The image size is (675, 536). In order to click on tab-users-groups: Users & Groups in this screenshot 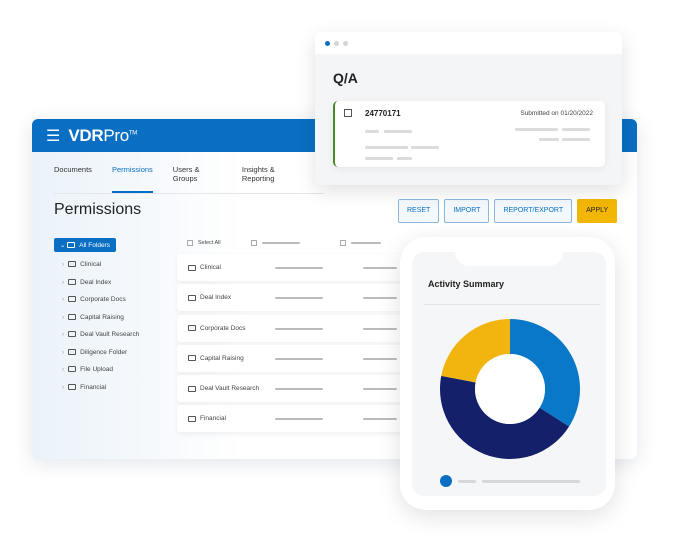, I will do `click(186, 174)`.